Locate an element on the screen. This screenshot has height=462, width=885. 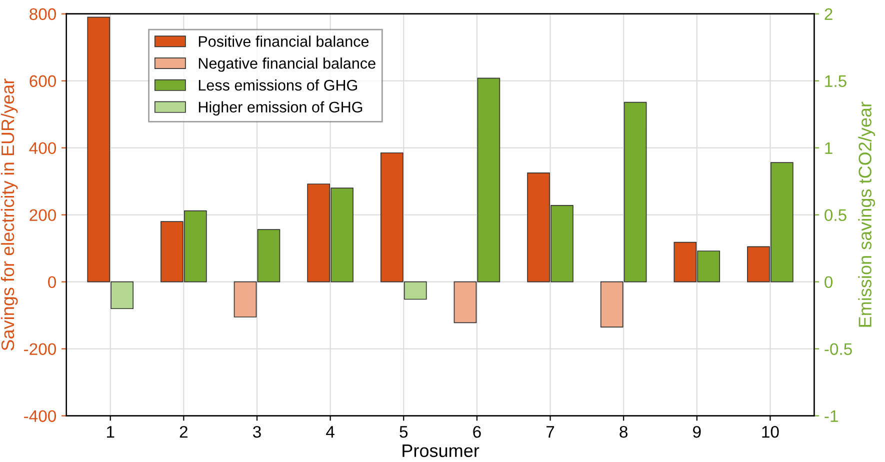
y-tick-label: 0 is located at coordinates (52, 282).